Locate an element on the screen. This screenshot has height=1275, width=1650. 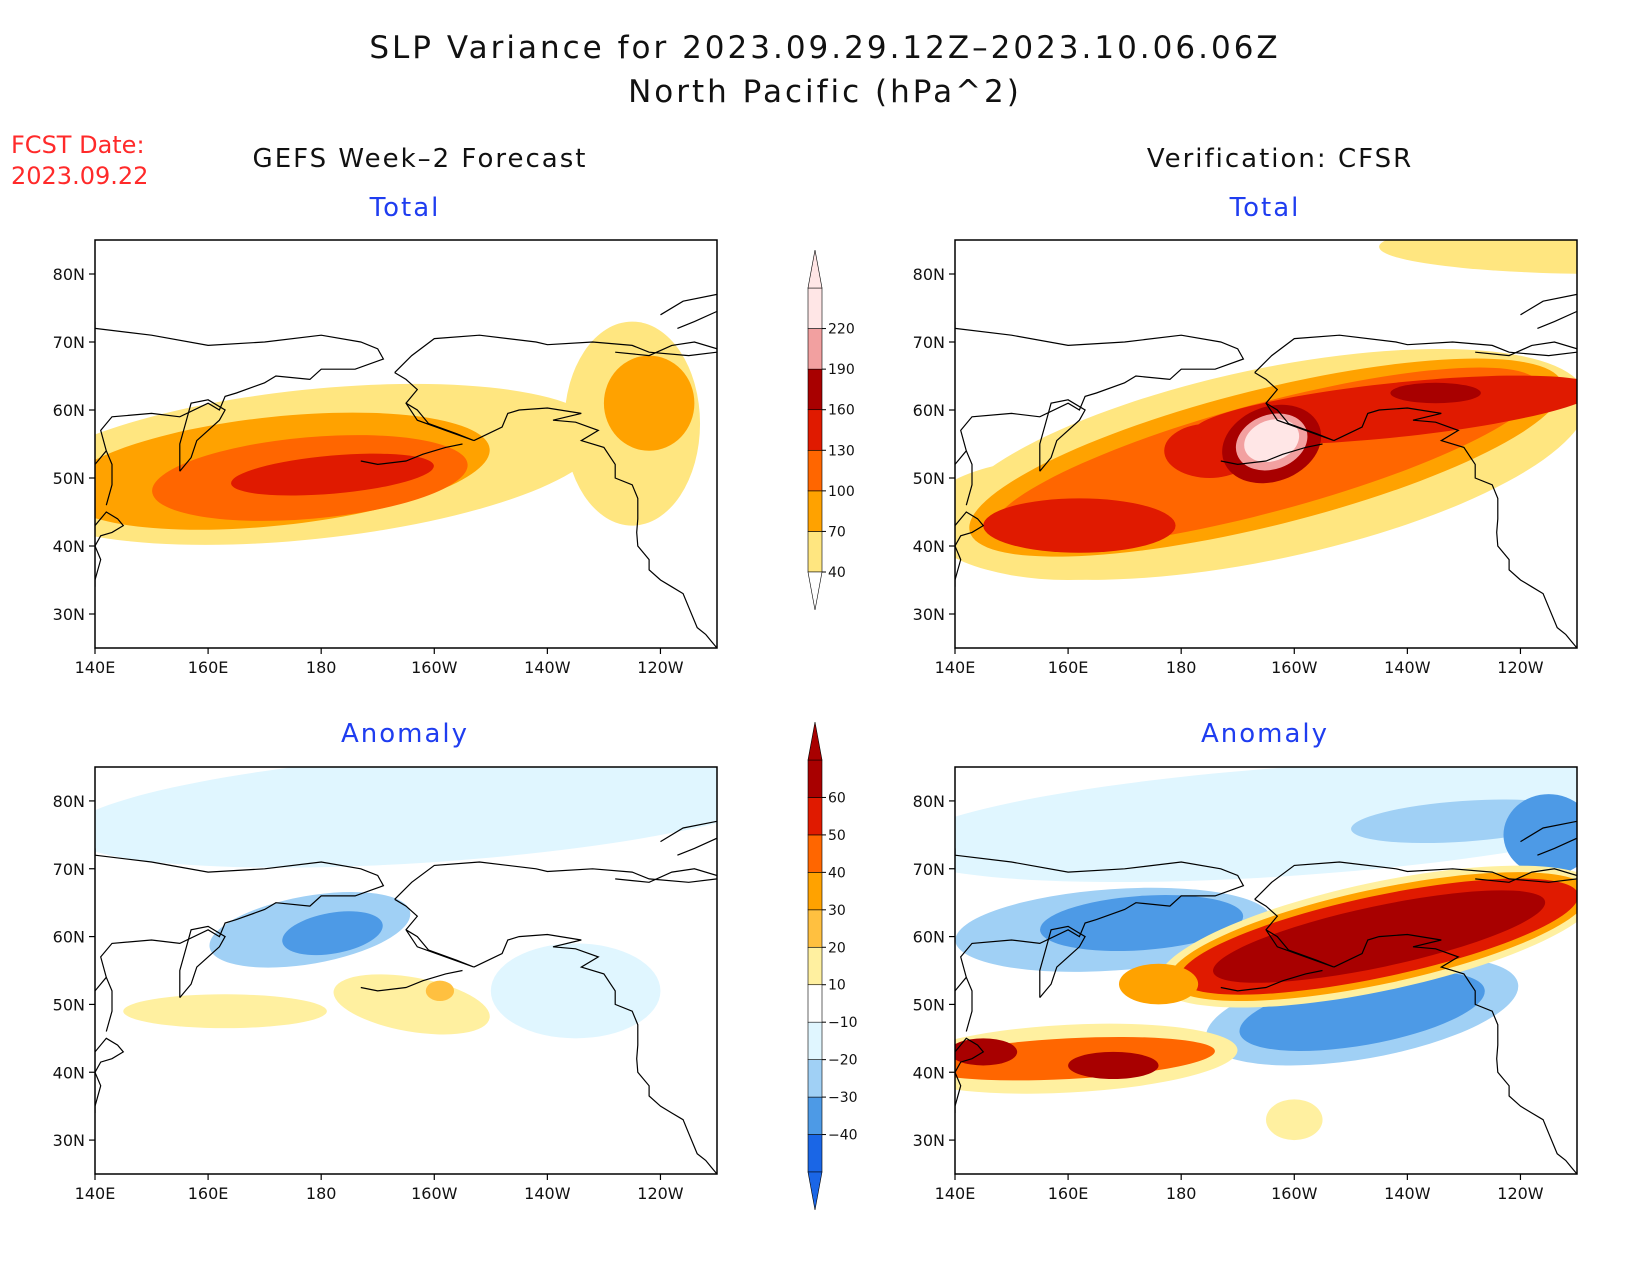
colorbar-label: 20 is located at coordinates (837, 948).